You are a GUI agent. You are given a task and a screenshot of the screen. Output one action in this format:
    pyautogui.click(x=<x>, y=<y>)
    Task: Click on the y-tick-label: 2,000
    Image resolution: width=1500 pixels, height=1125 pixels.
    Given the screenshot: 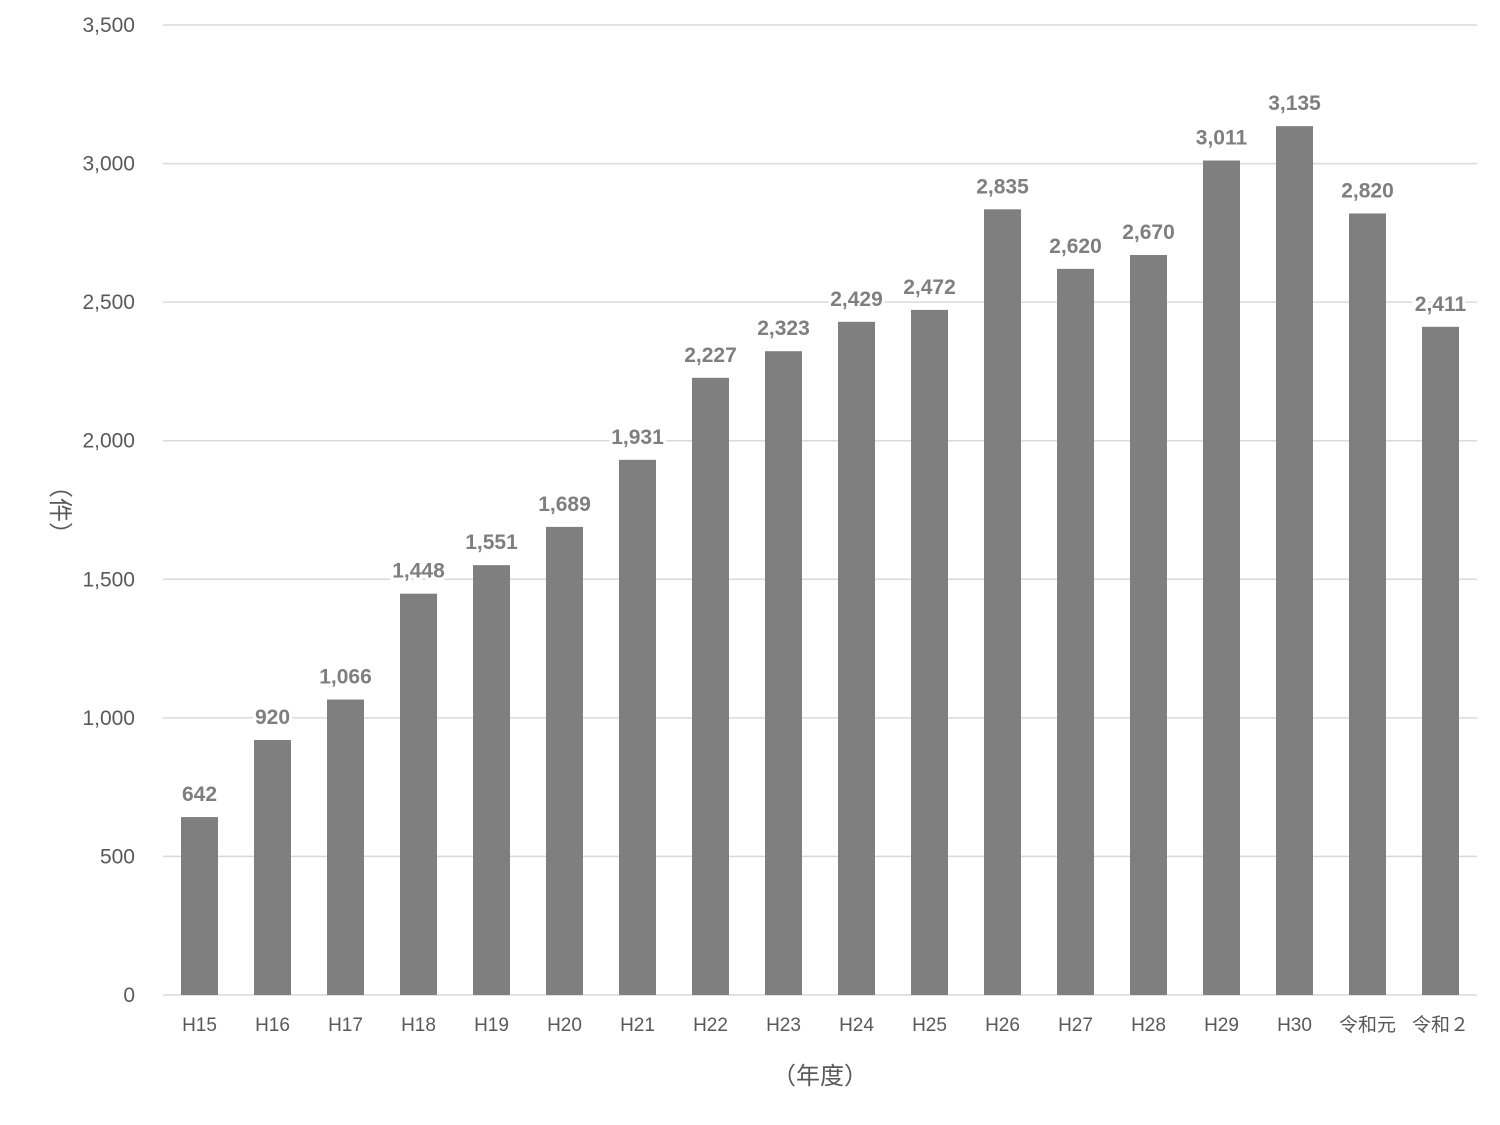 What is the action you would take?
    pyautogui.click(x=108, y=441)
    